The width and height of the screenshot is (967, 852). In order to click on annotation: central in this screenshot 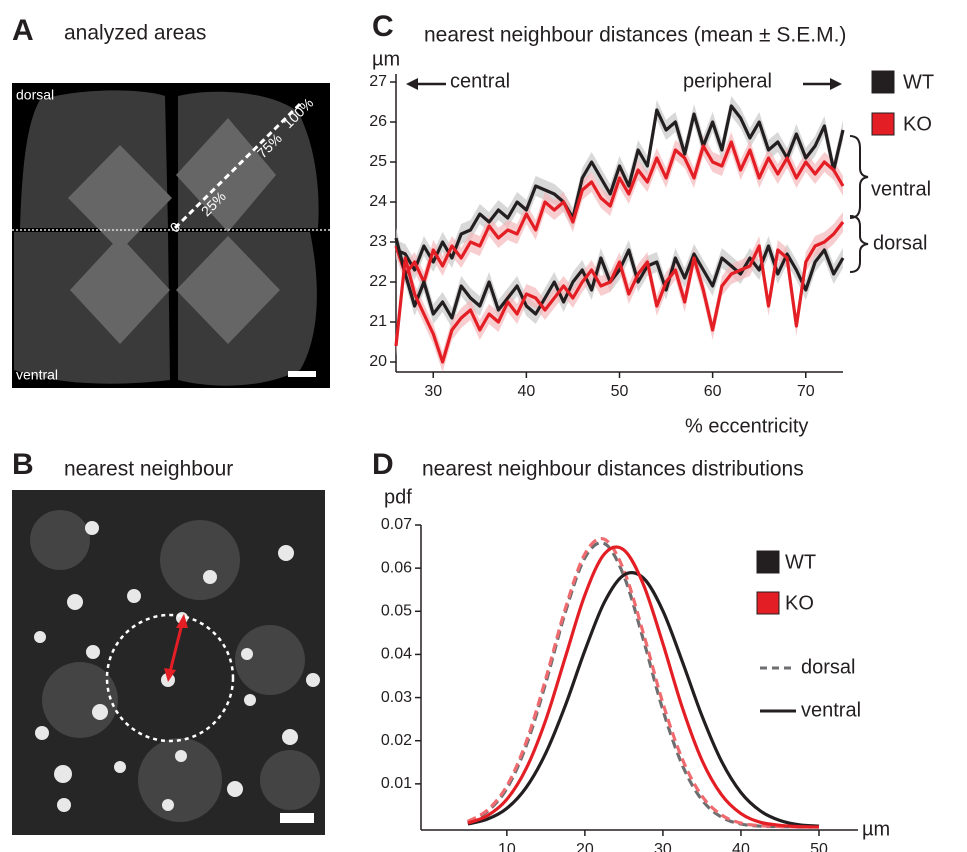, I will do `click(480, 81)`.